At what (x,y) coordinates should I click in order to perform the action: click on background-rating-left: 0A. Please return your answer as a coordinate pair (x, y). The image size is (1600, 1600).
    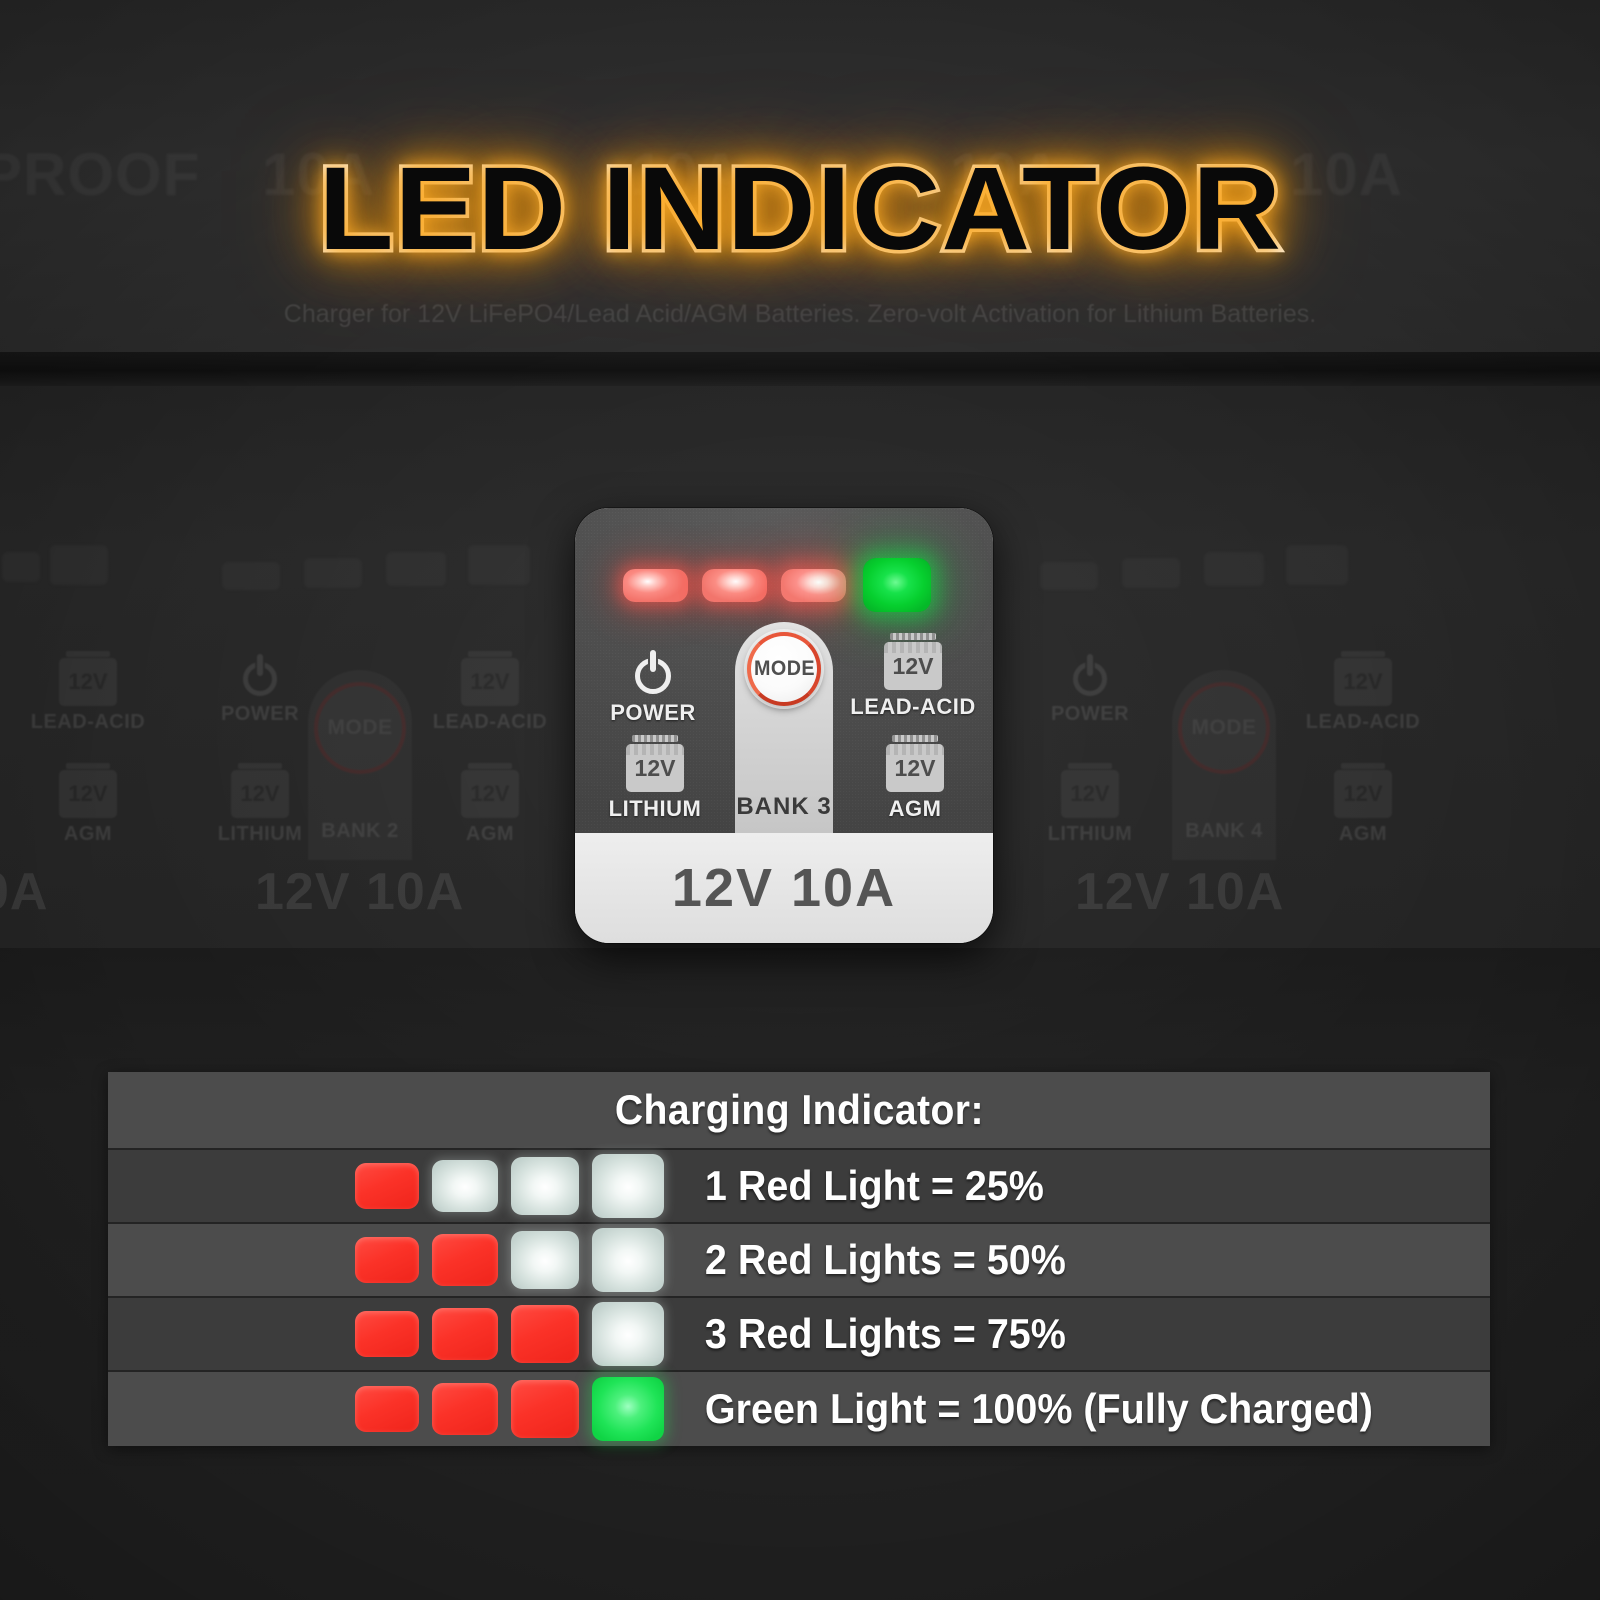
    Looking at the image, I should click on (24, 892).